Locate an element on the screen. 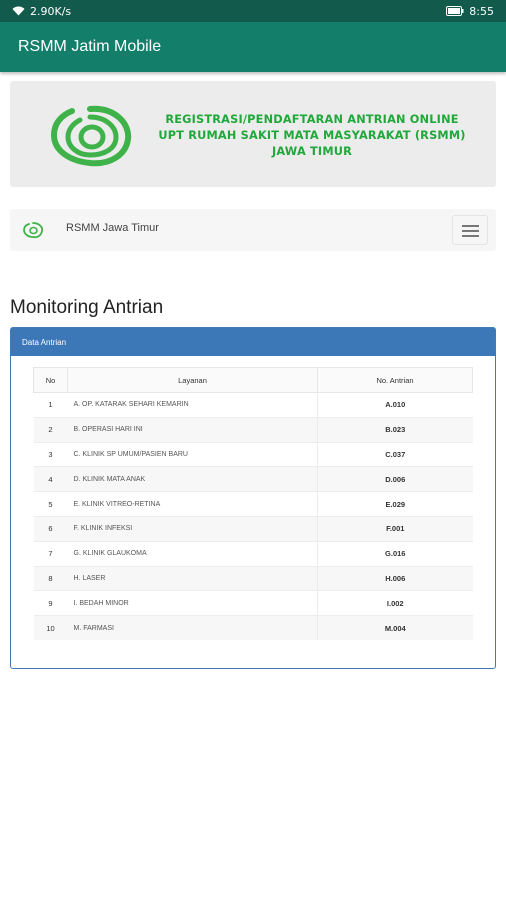 The width and height of the screenshot is (506, 900). row-no: 5 is located at coordinates (50, 504).